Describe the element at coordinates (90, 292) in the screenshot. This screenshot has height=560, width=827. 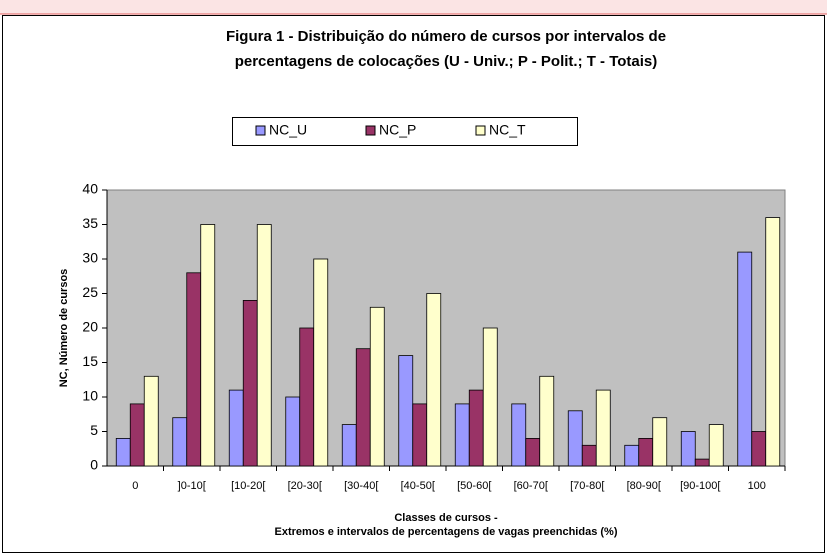
I see `y-tick-label: 25` at that location.